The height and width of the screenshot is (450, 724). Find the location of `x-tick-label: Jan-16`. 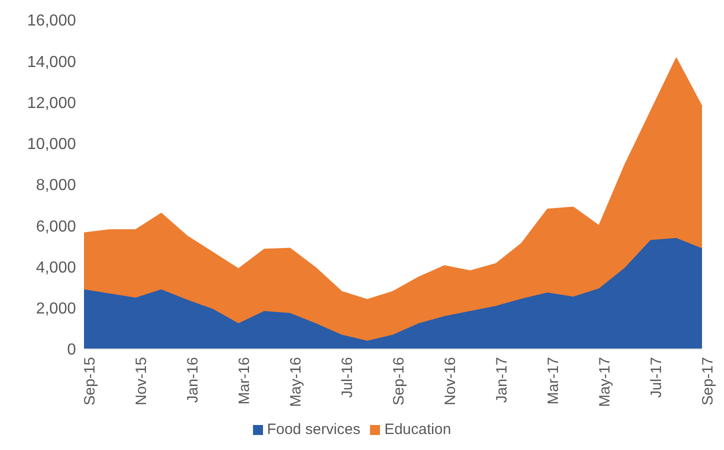

x-tick-label: Jan-16 is located at coordinates (193, 380).